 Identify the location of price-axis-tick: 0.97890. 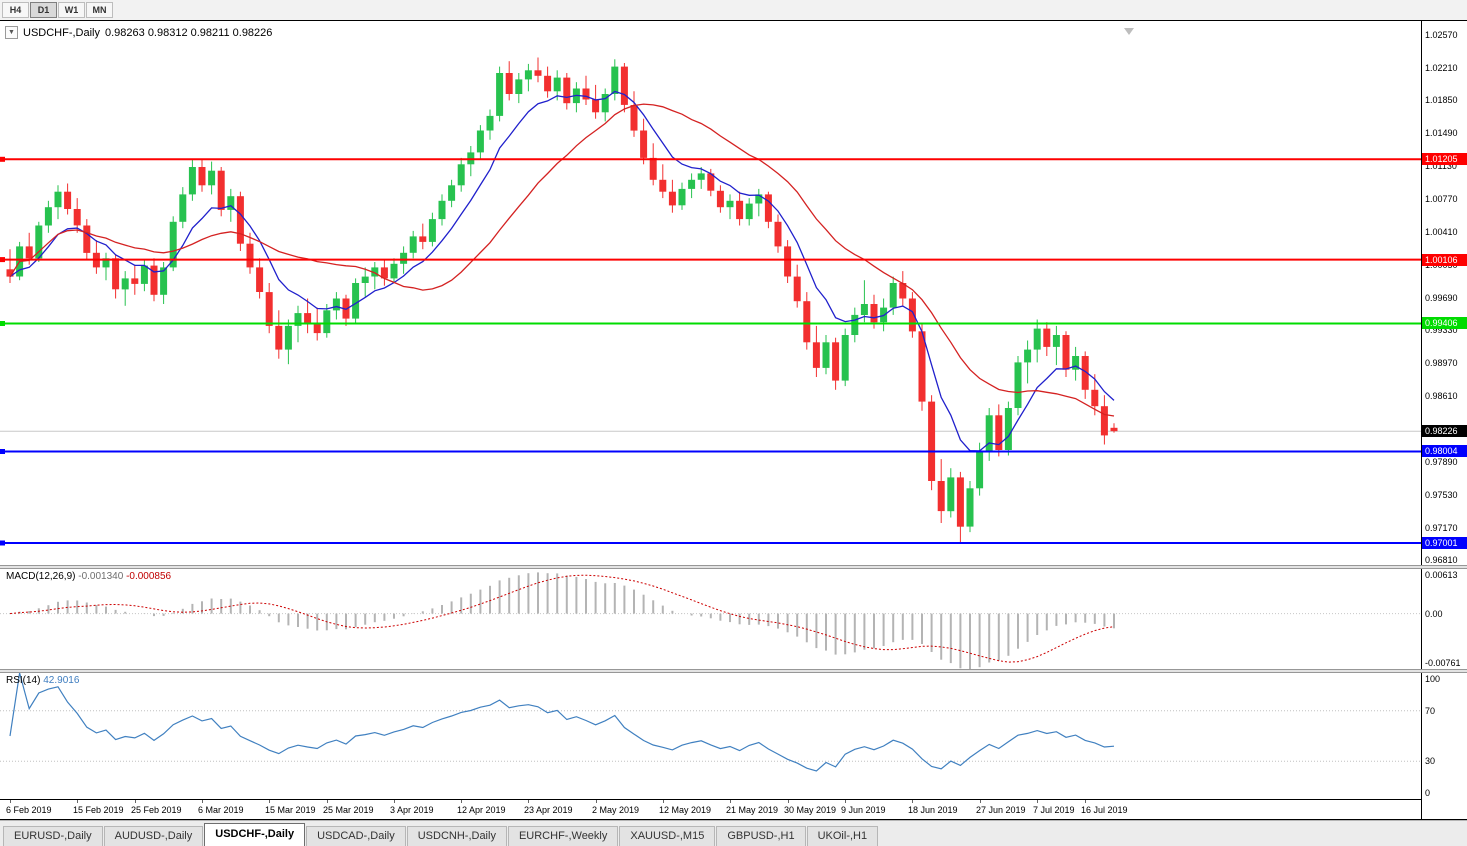
(1441, 462).